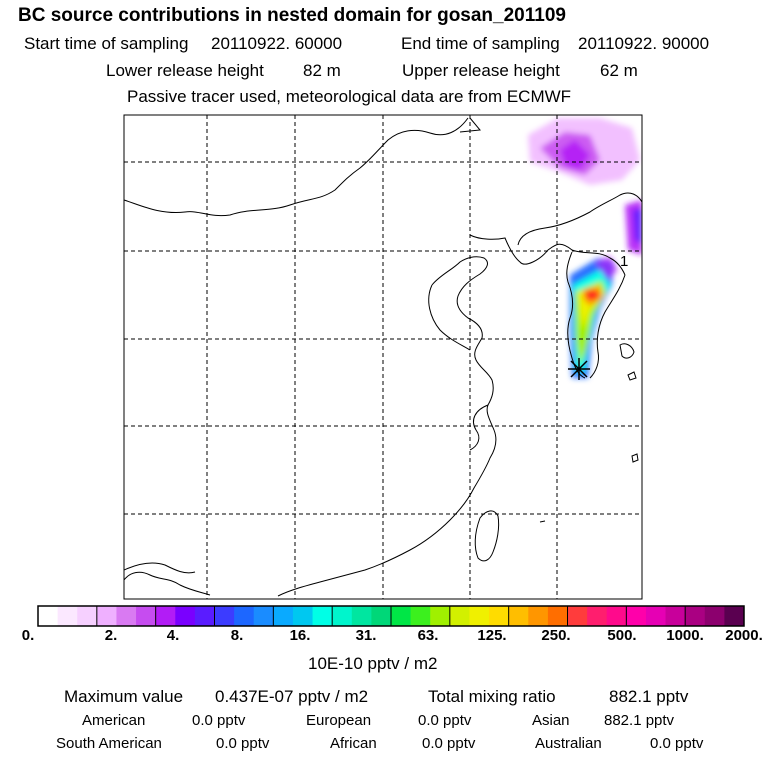 The width and height of the screenshot is (768, 768). What do you see at coordinates (556, 635) in the screenshot?
I see `colorbar-tick-8: 250.` at bounding box center [556, 635].